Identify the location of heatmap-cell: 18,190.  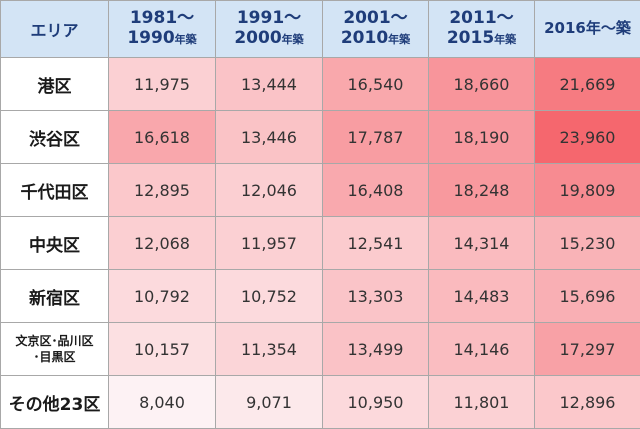
(482, 137).